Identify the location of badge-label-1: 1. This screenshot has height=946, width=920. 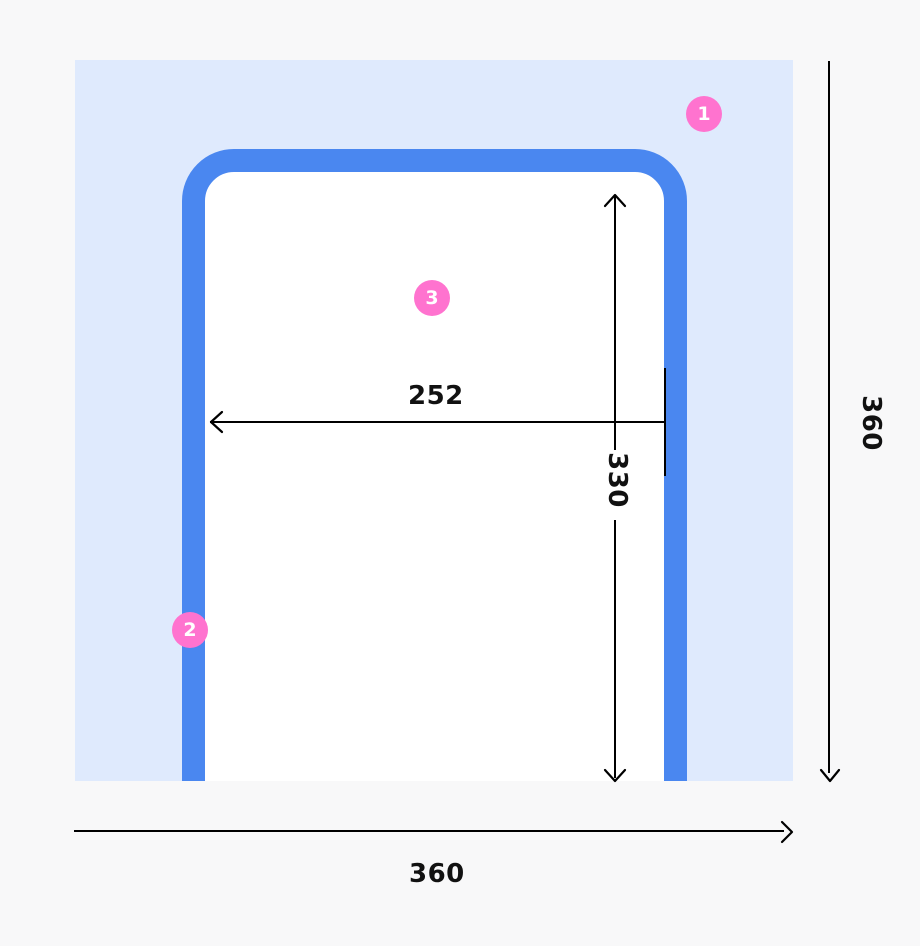
(704, 114).